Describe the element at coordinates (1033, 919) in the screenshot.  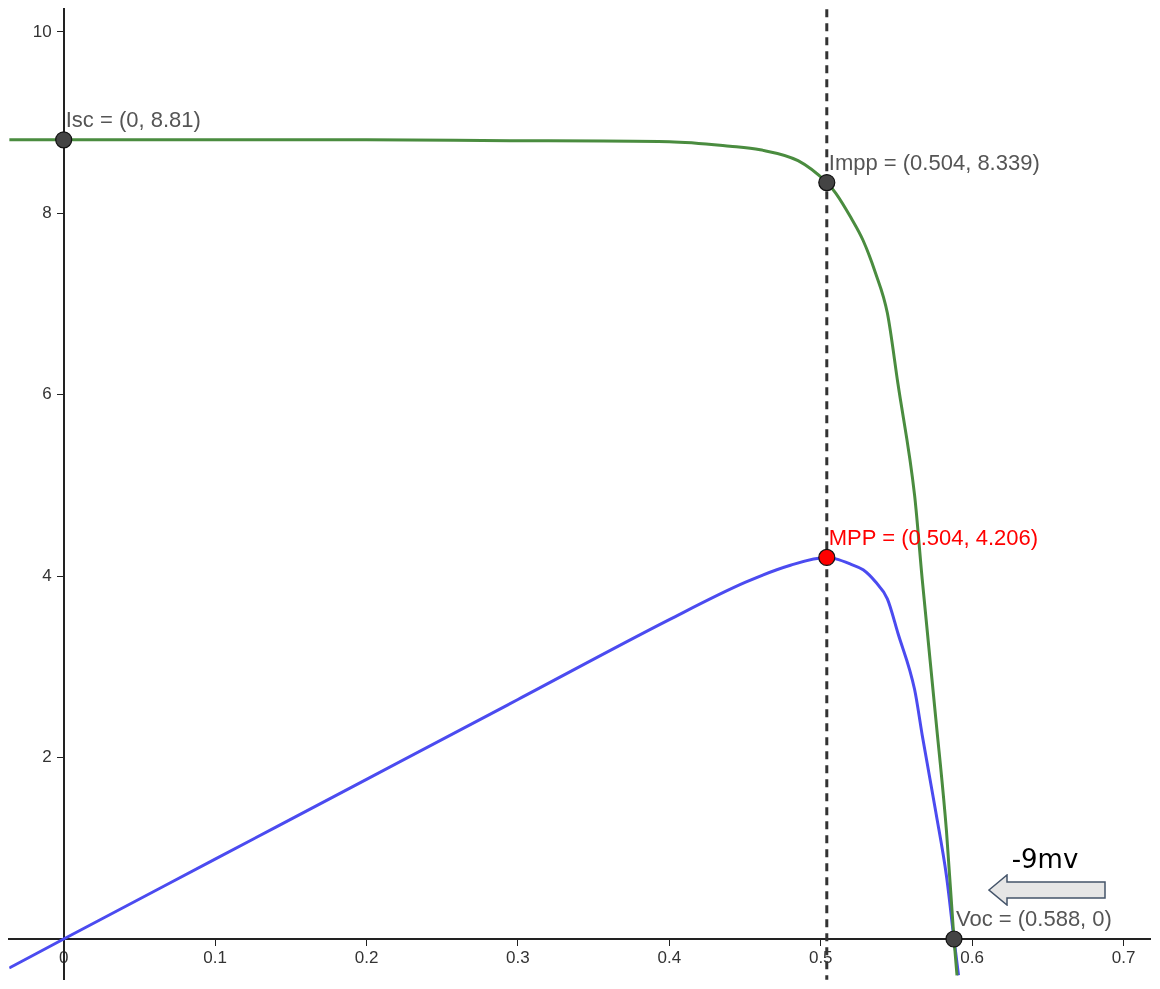
I see `annotation: Voc = (0.588, 0)` at that location.